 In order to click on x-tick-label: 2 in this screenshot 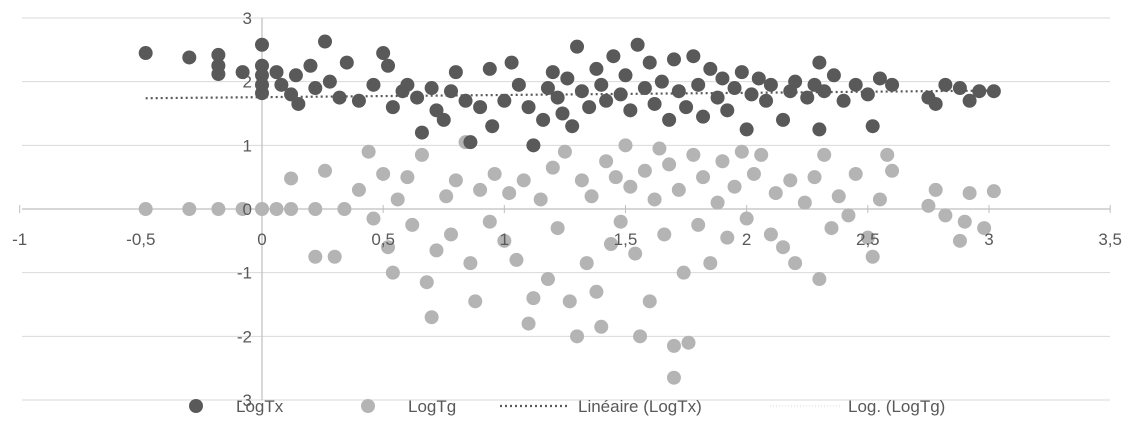, I will do `click(746, 239)`.